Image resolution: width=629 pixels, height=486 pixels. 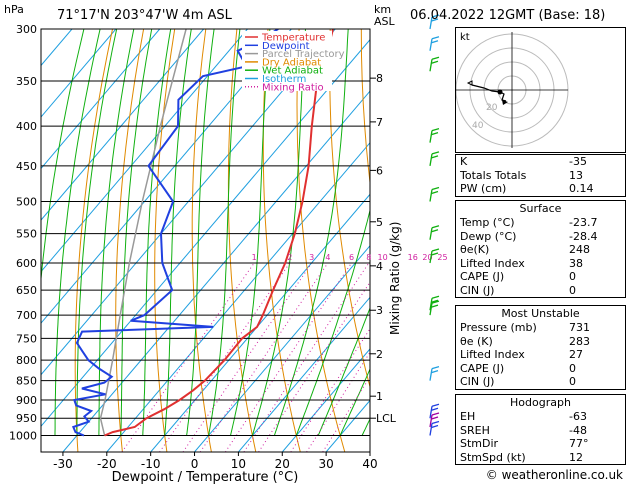 I want to click on x-tick-label: 40, so click(x=369, y=464).